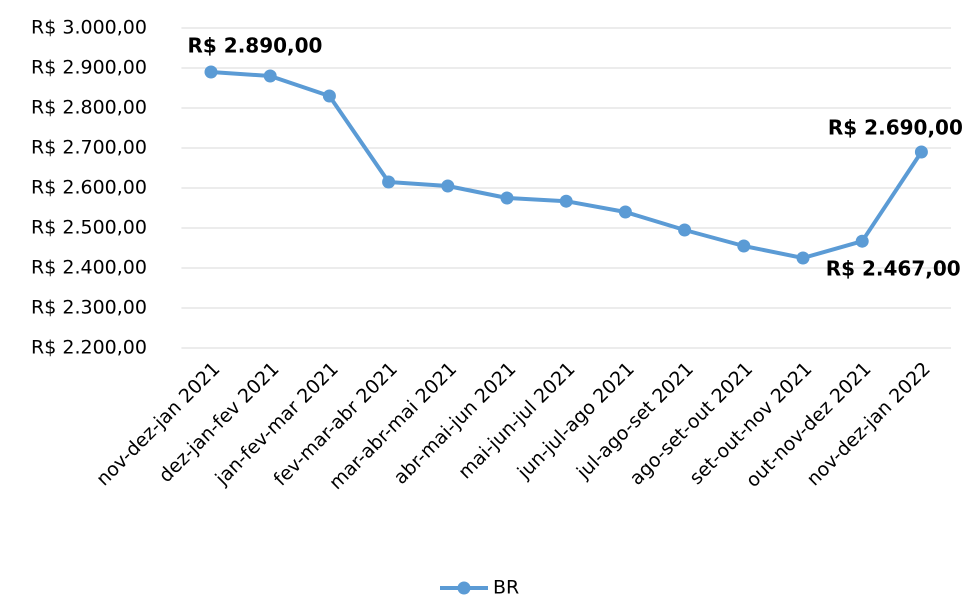 The height and width of the screenshot is (597, 971). Describe the element at coordinates (89, 228) in the screenshot. I see `y-tick-label: R$ 2.500,00` at that location.